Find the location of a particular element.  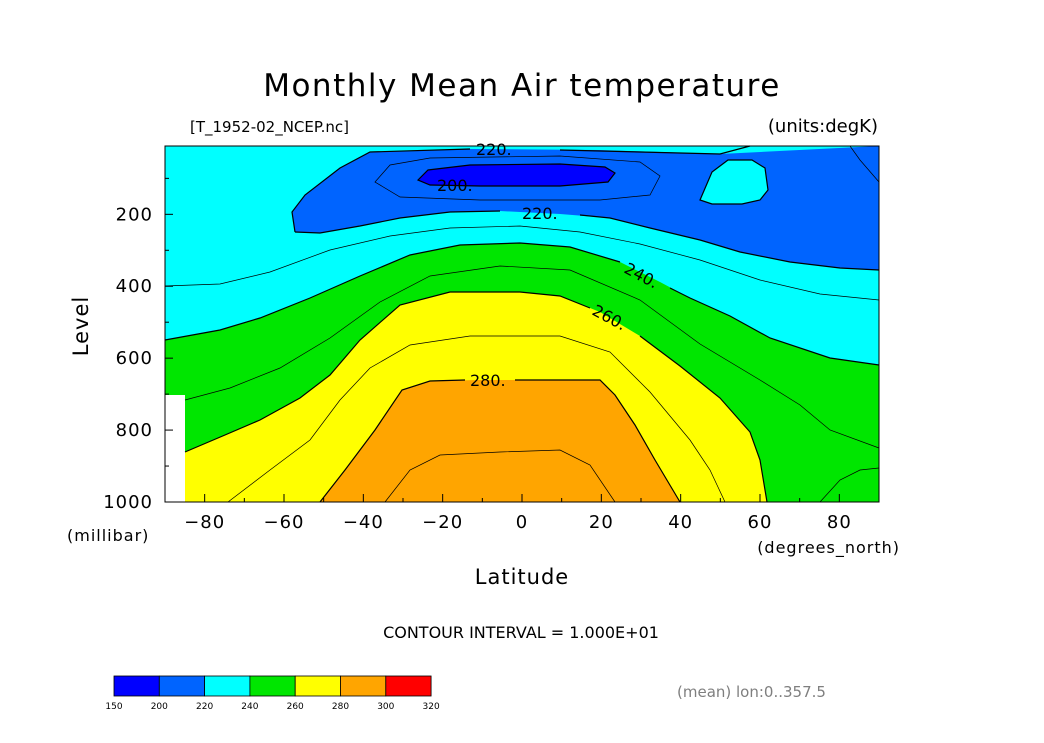

y-tick-label: 400 is located at coordinates (134, 286).